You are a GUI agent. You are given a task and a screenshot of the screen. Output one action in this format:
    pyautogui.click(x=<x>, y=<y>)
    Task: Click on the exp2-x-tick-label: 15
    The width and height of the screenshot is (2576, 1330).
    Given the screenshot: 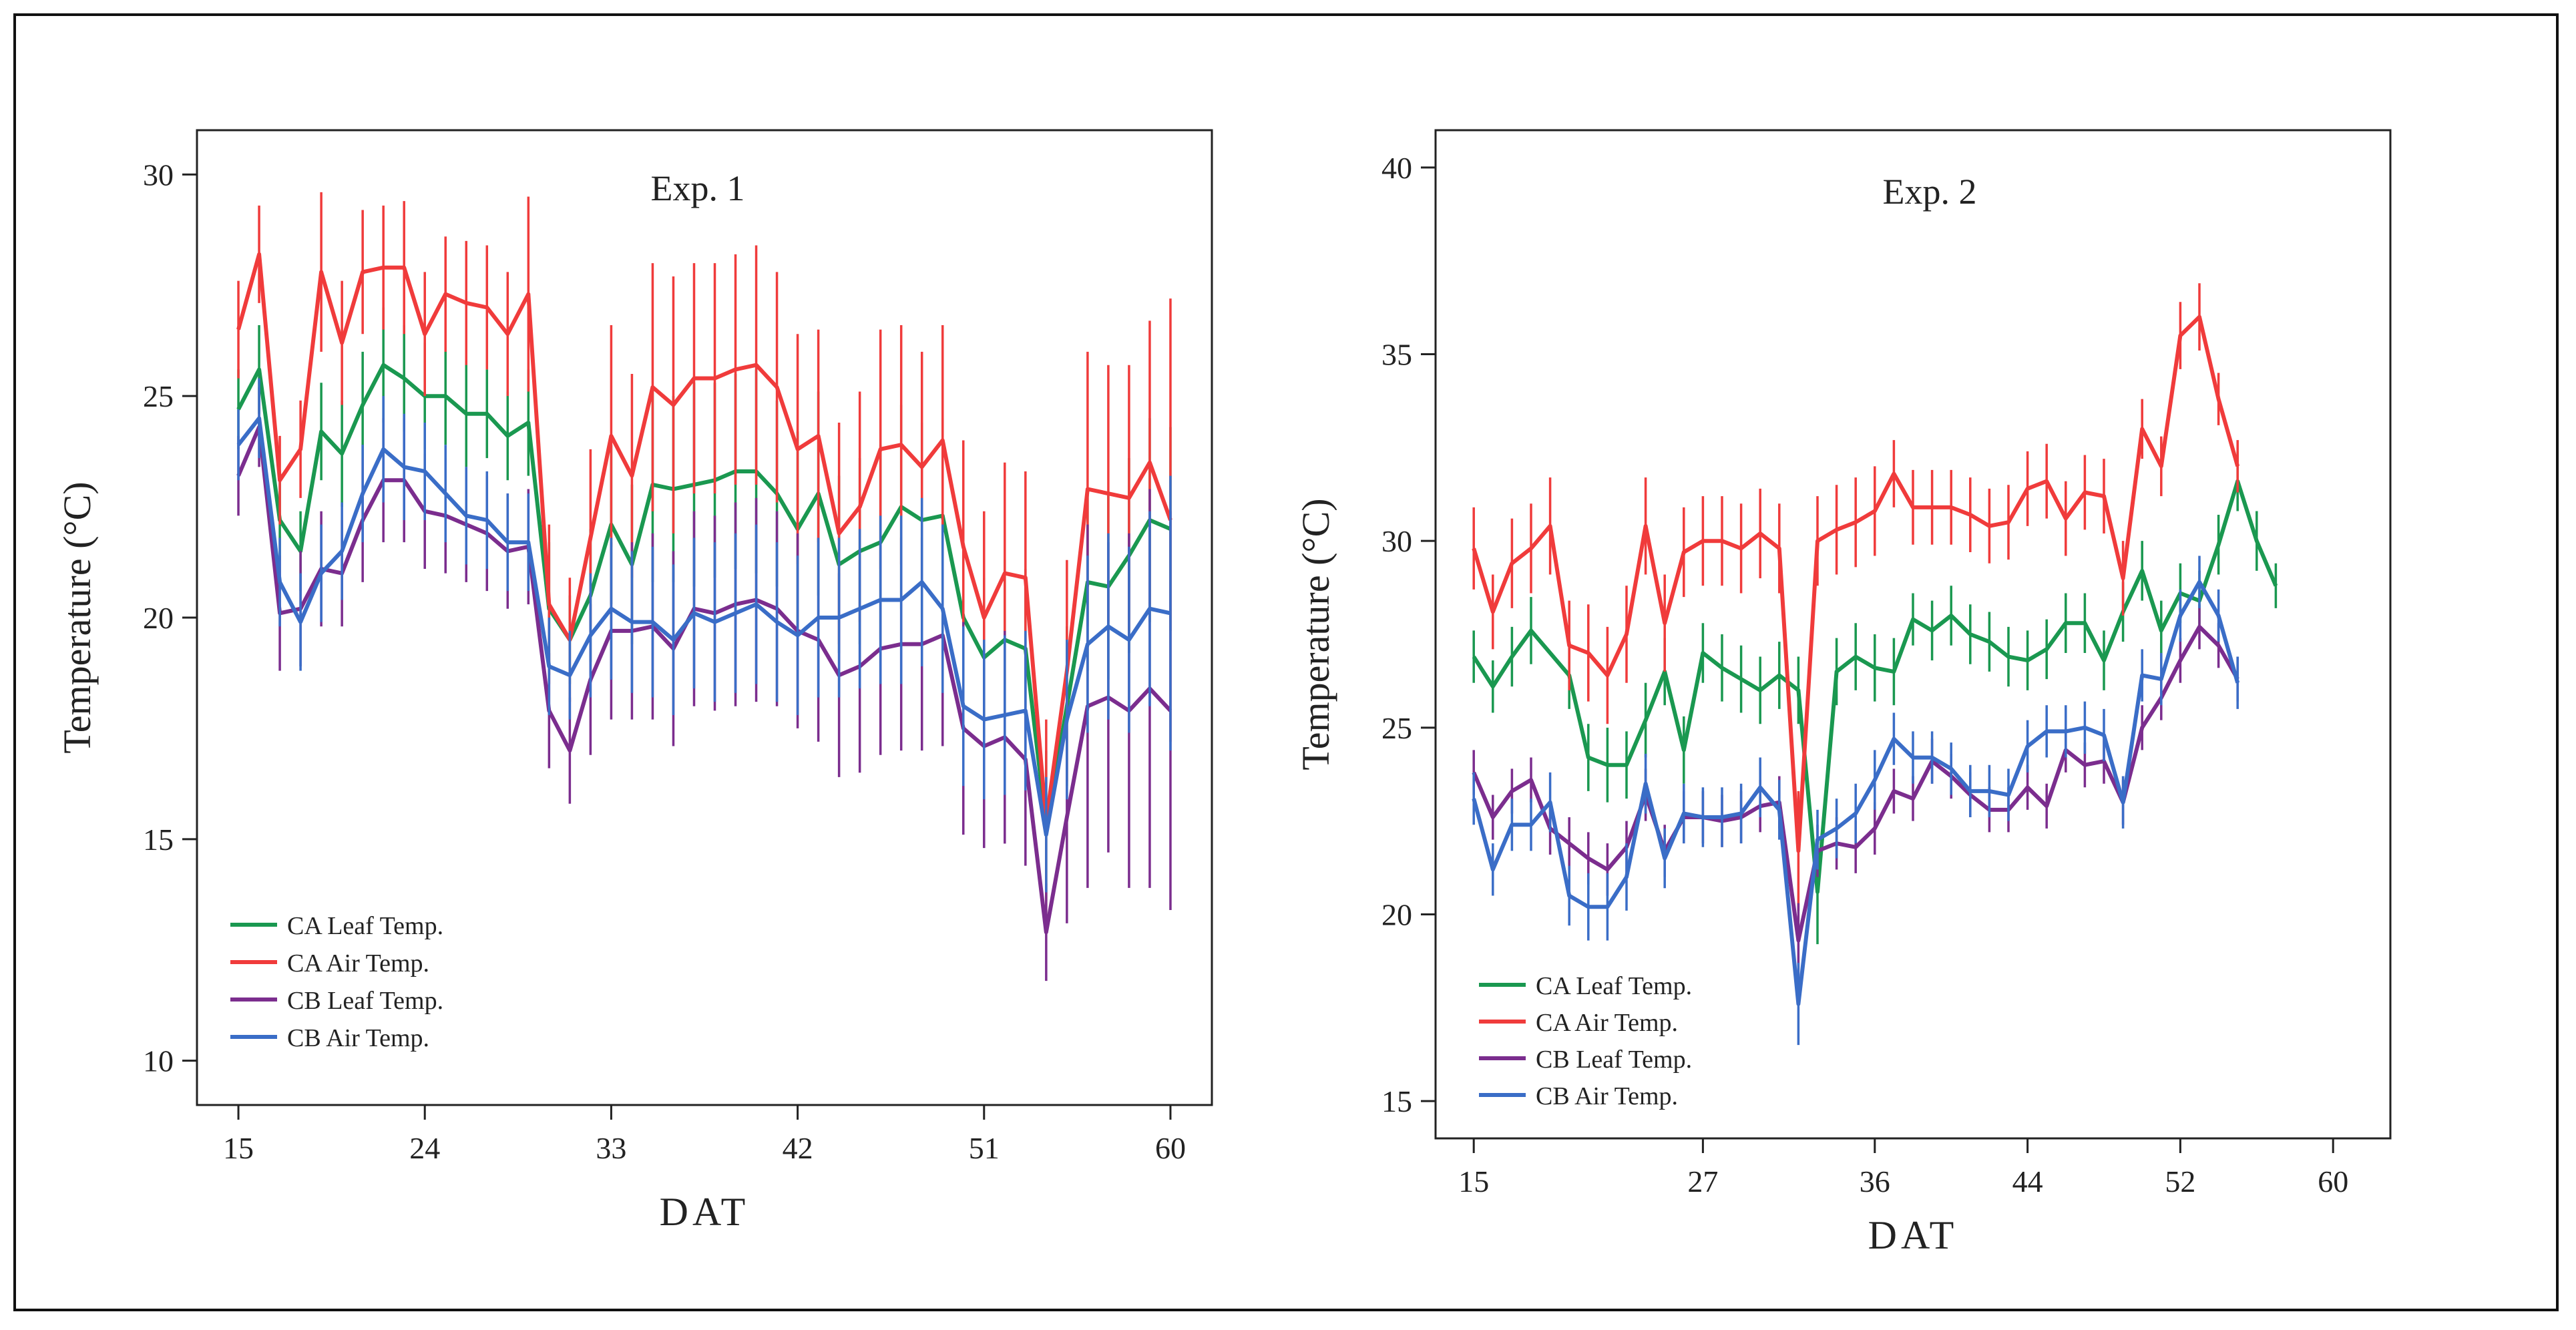 What is the action you would take?
    pyautogui.click(x=1474, y=1181)
    